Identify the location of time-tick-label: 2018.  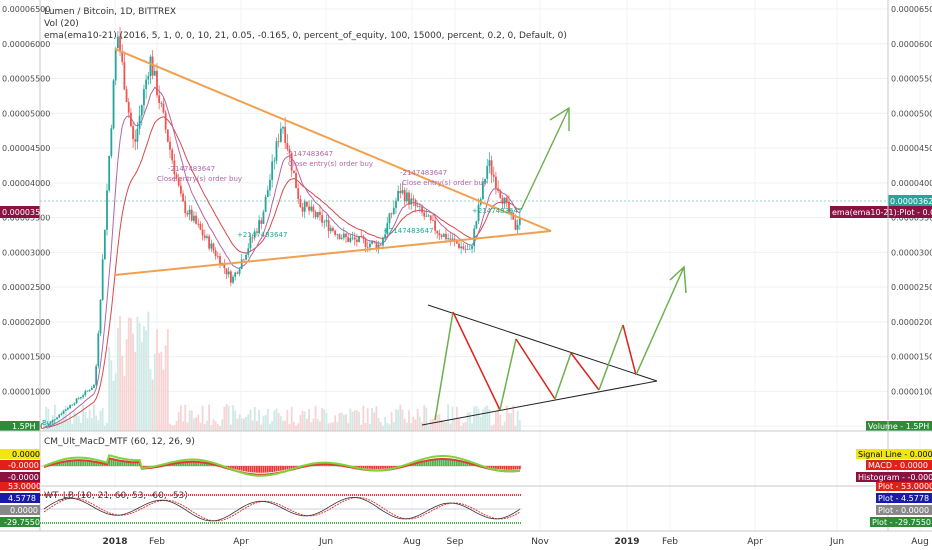
(114, 542).